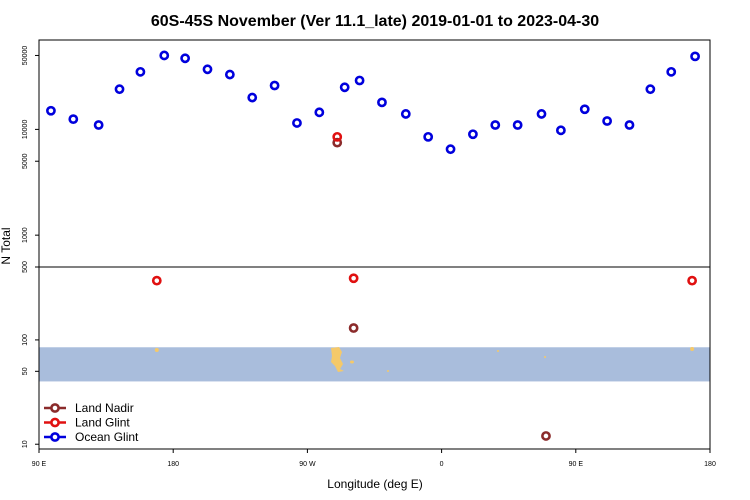 This screenshot has height=500, width=750. Describe the element at coordinates (55, 422) in the screenshot. I see `legend-marker-land-glint` at that location.